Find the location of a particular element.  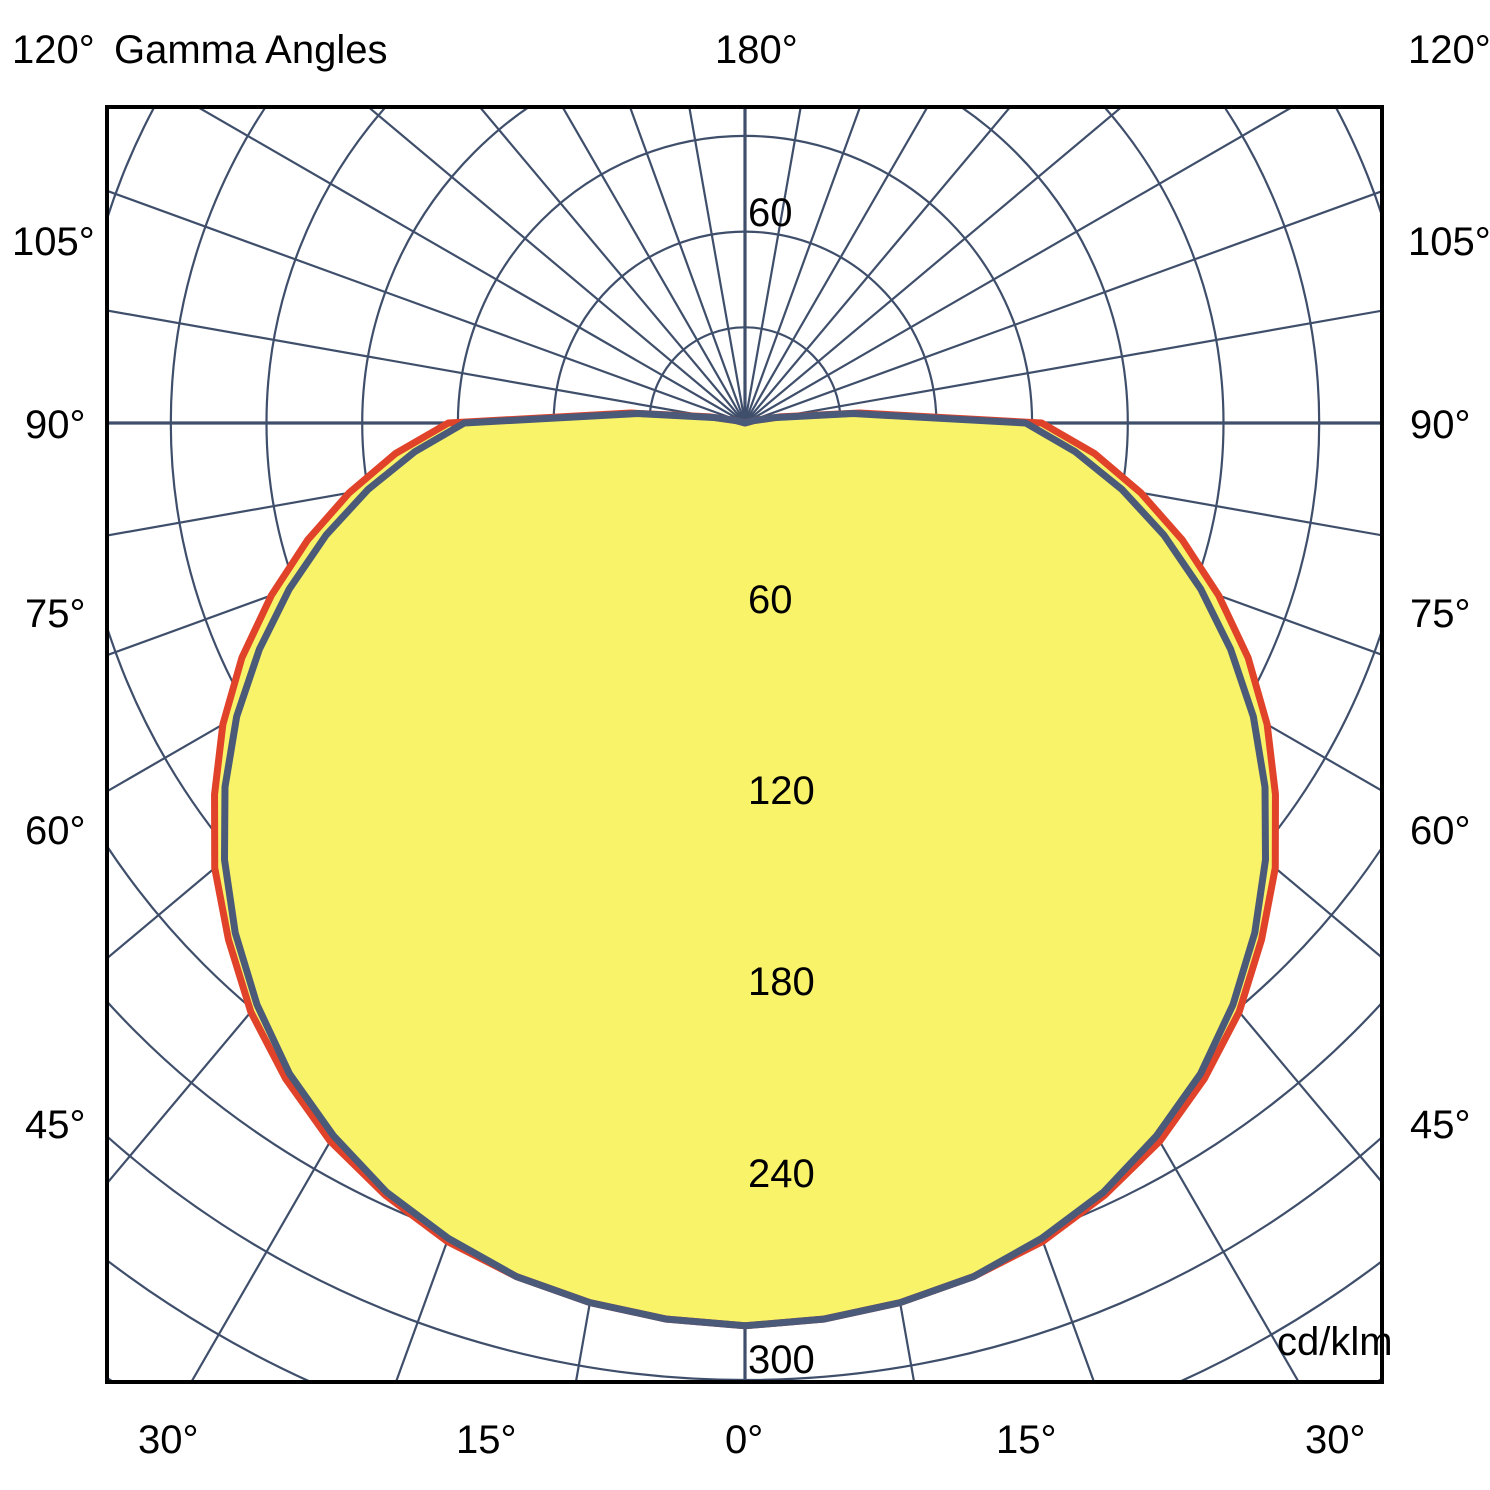

gamma-label-left-60: 60° is located at coordinates (55, 831).